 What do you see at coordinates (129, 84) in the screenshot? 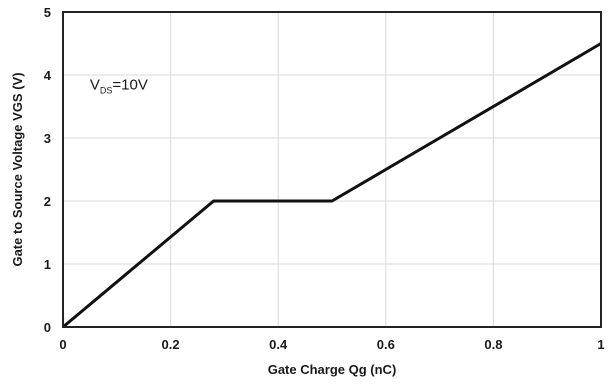
I see `vds-annotation-rest: =10V` at bounding box center [129, 84].